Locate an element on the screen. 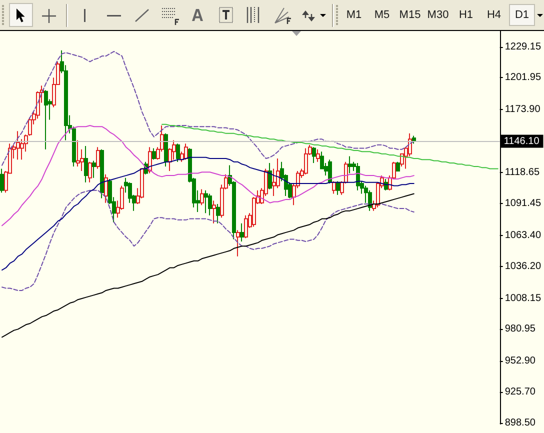 The height and width of the screenshot is (433, 544). y-tick-label: 952.90 is located at coordinates (520, 361).